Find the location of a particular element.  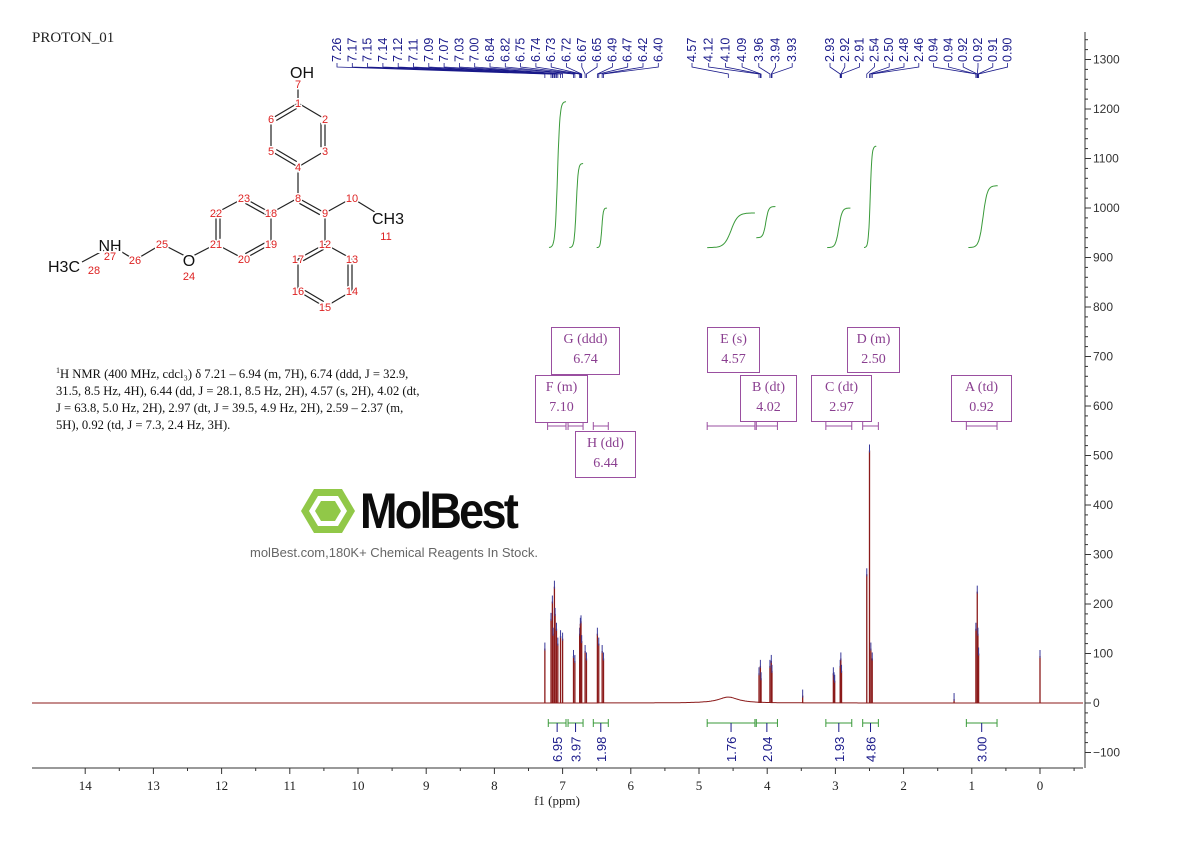

y-tick-label: 0 is located at coordinates (1096, 703).